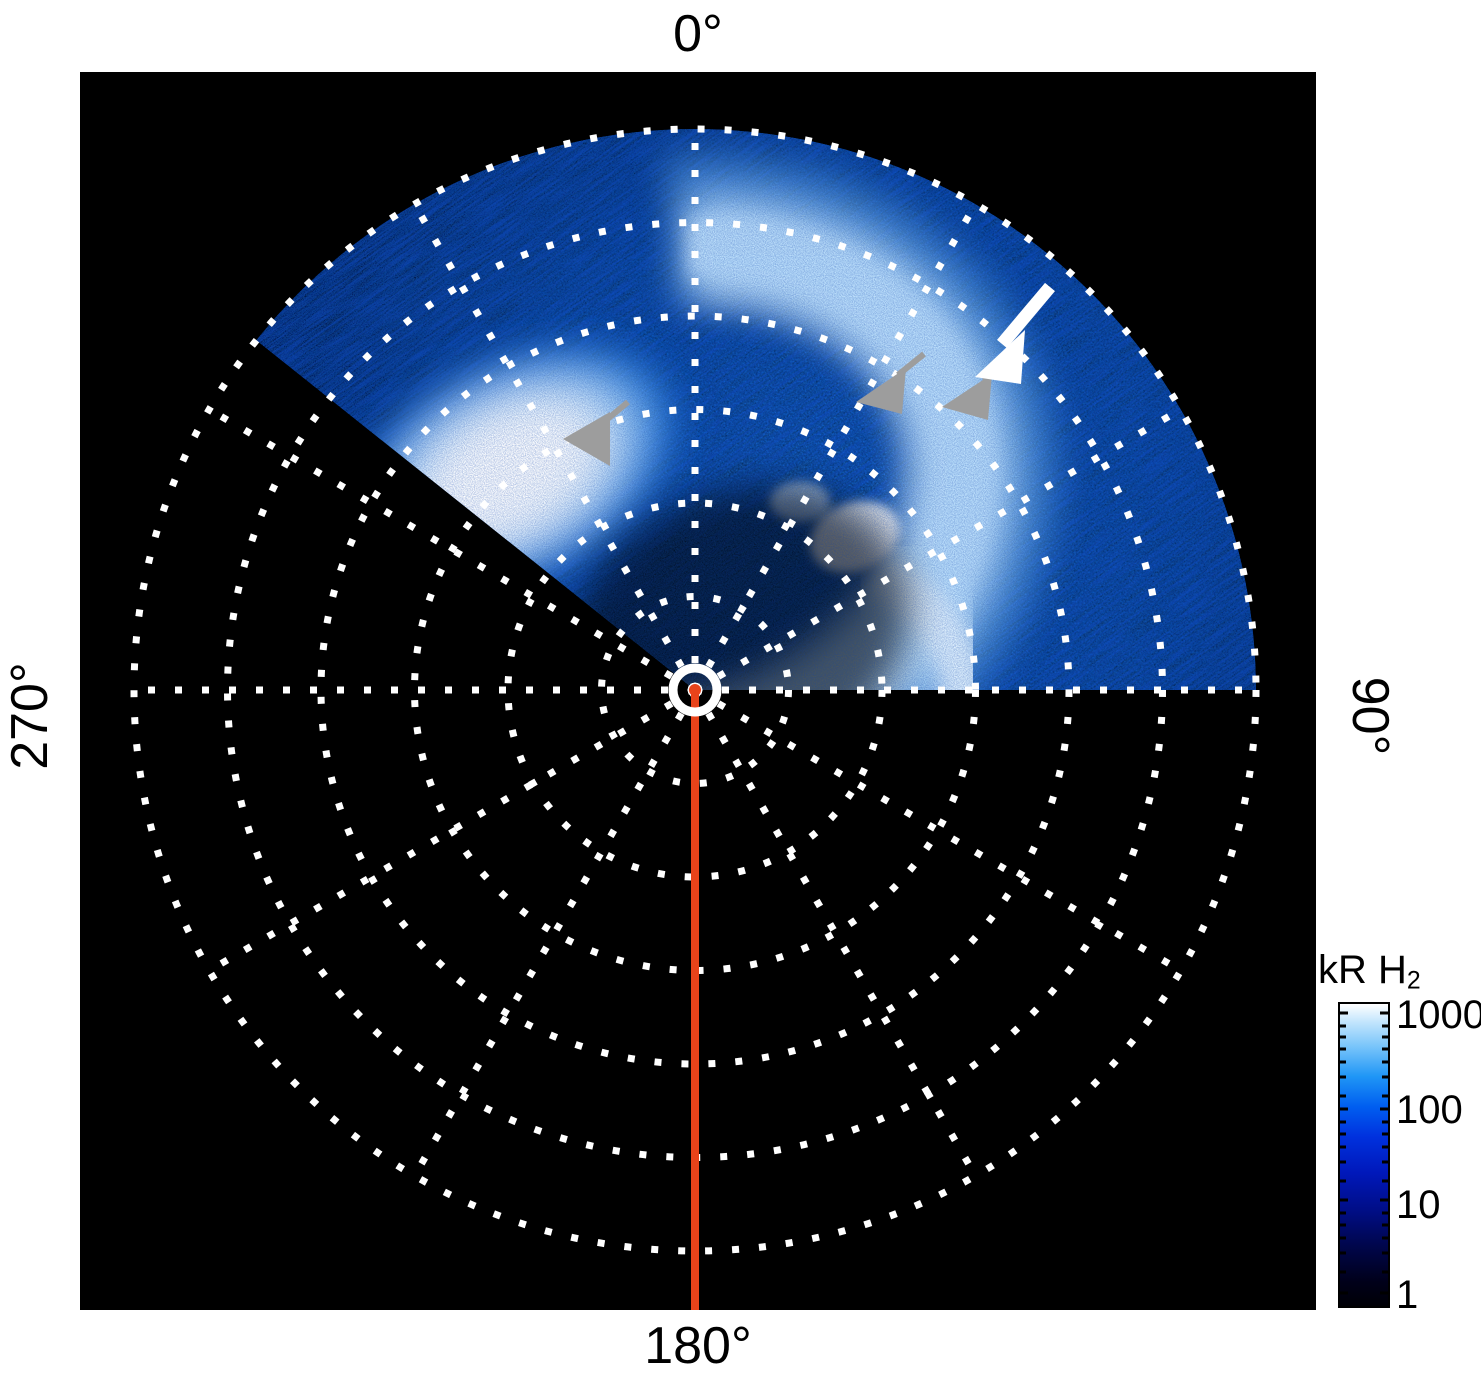 Image resolution: width=1481 pixels, height=1384 pixels. Describe the element at coordinates (1362, 970) in the screenshot. I see `colorbar-title-main: kR H` at that location.